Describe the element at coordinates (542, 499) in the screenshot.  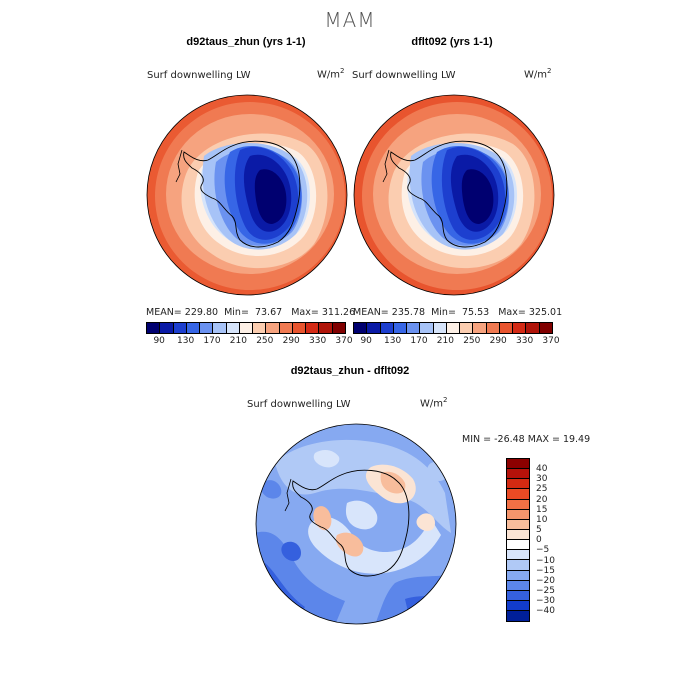
I see `colorbar-tick-label: 20` at that location.